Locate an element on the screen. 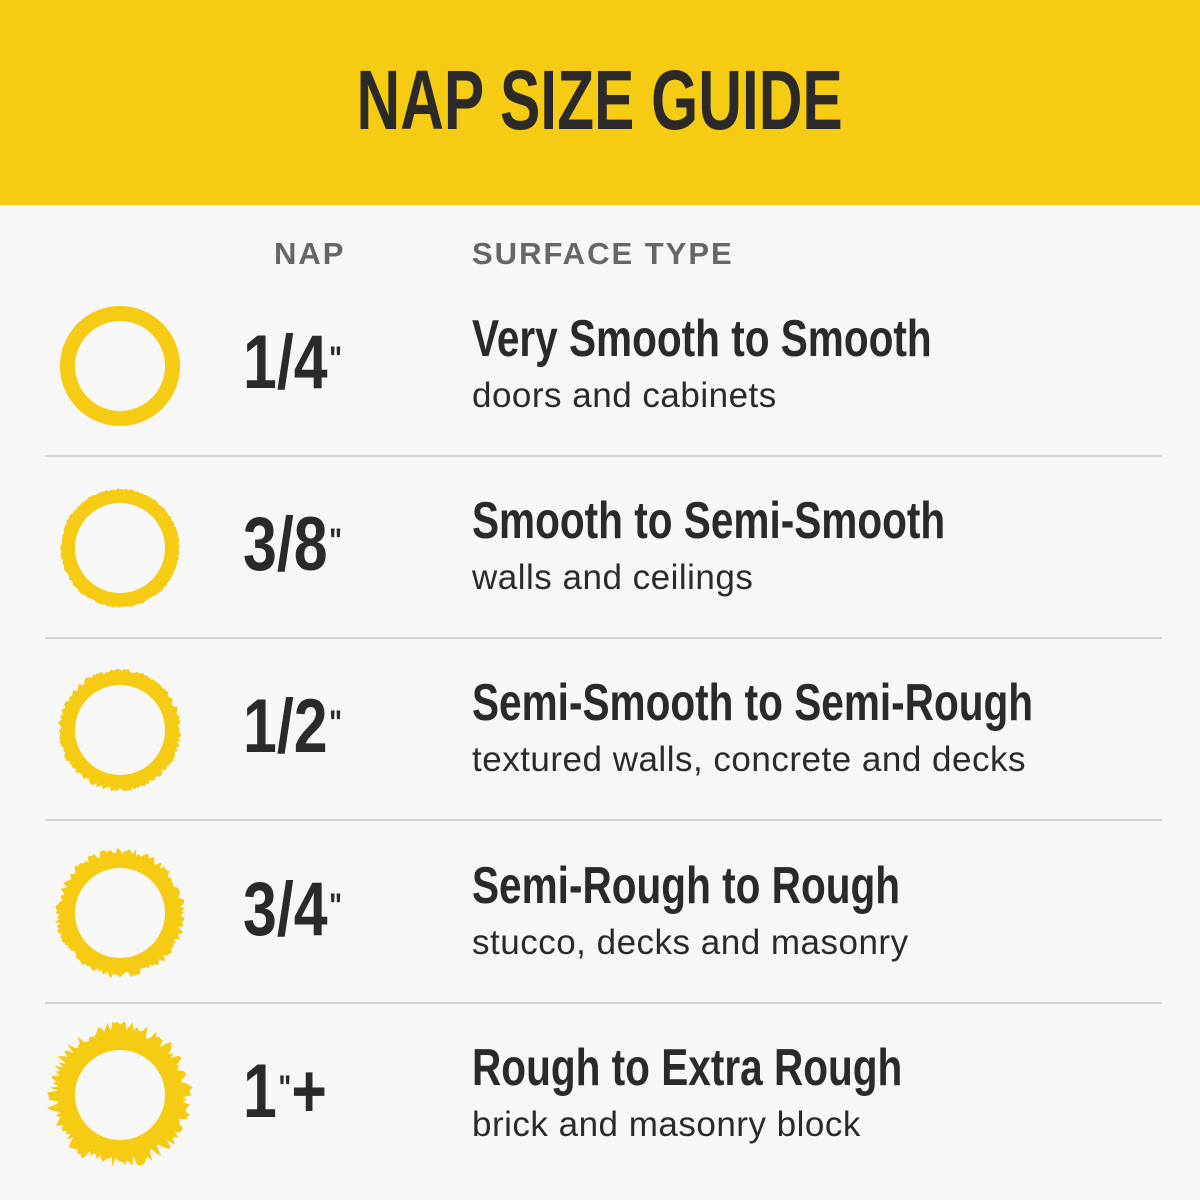 The image size is (1200, 1200). surface-type: Very Smooth to Smooth is located at coordinates (702, 339).